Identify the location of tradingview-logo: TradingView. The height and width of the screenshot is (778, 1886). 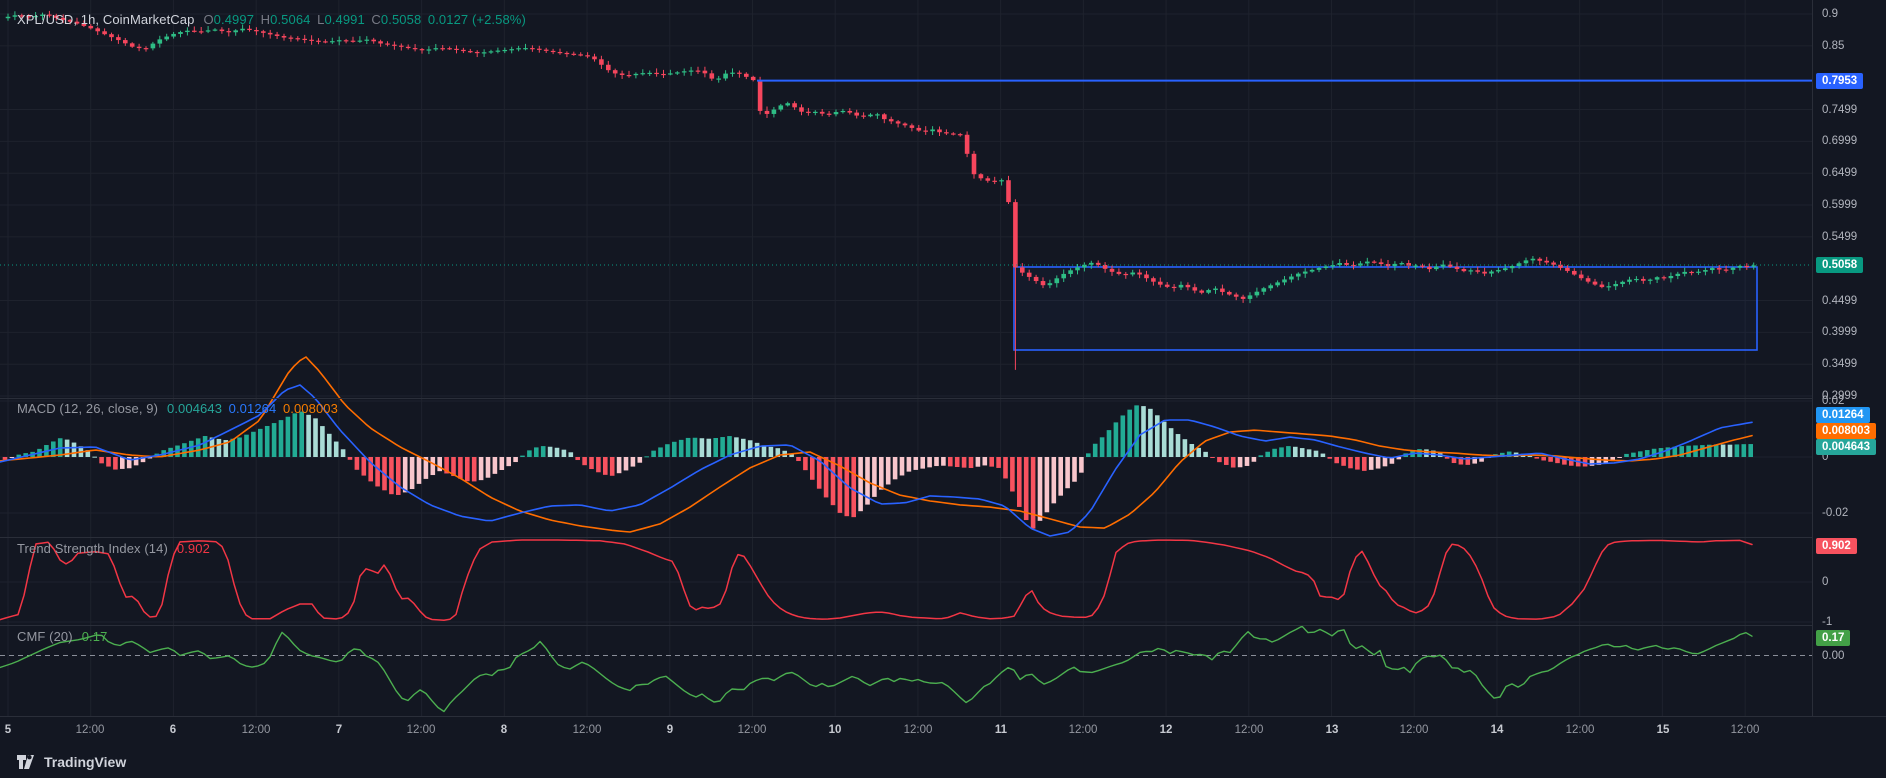
(71, 762).